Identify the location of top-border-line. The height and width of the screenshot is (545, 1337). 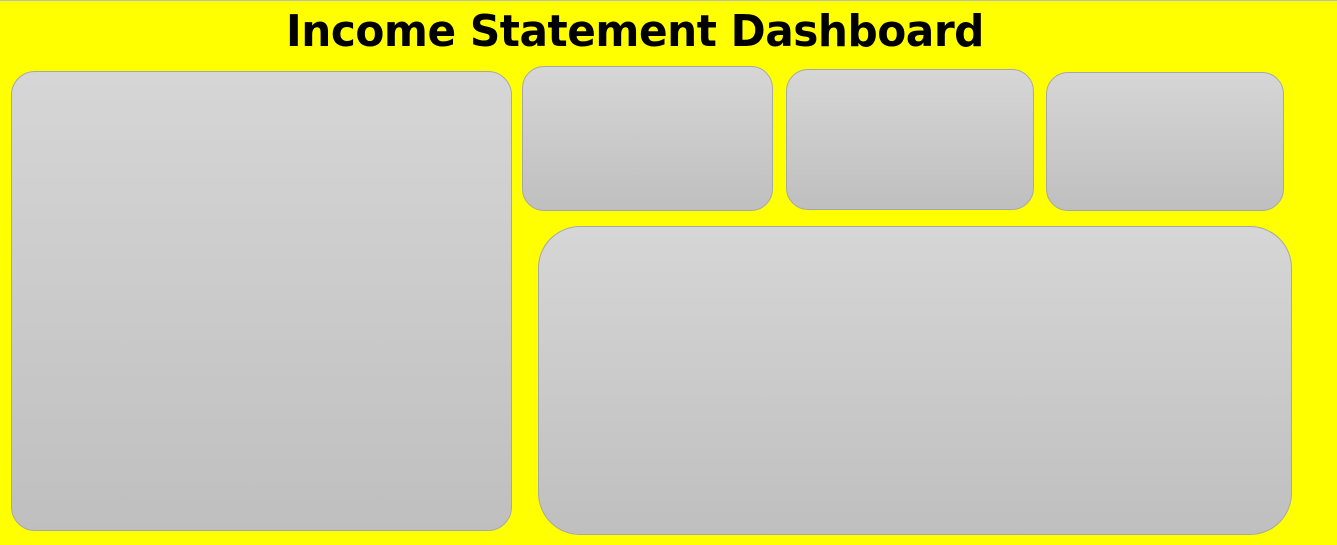
(668, 0).